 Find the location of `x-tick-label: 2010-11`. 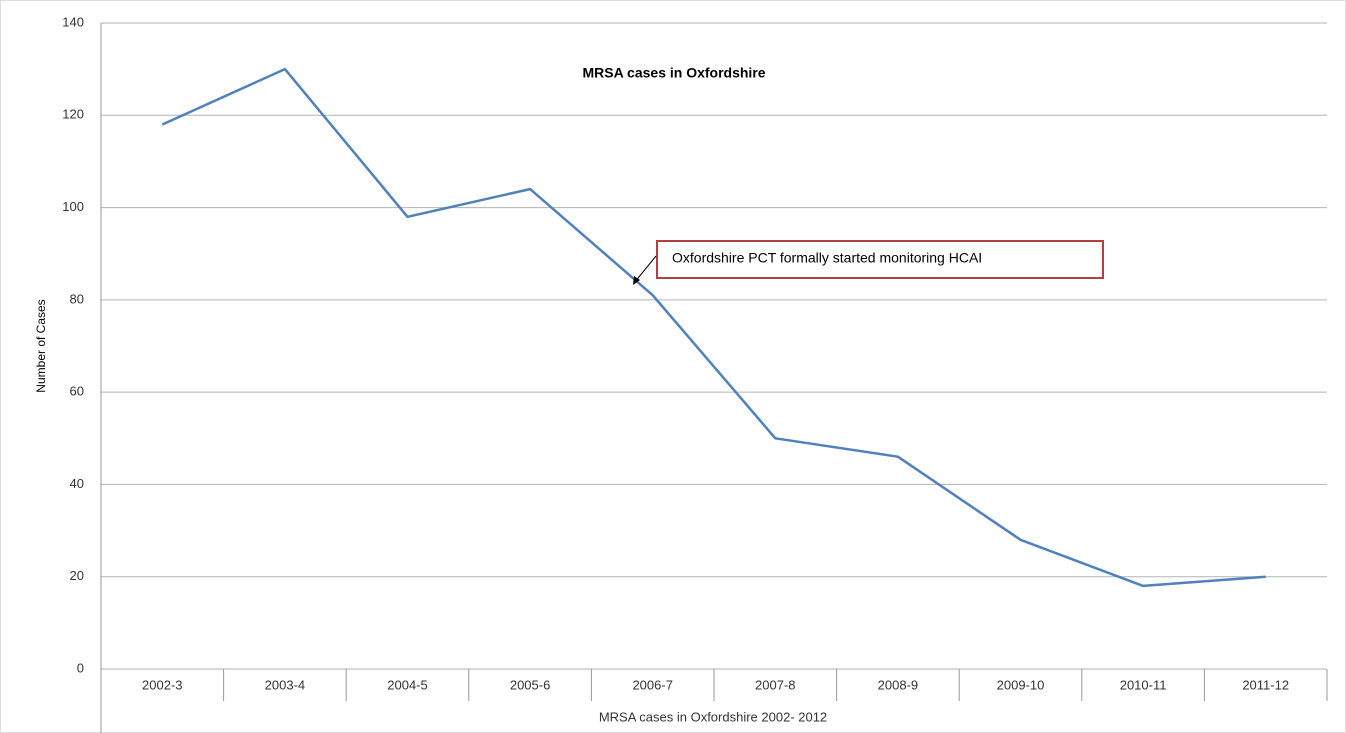

x-tick-label: 2010-11 is located at coordinates (1143, 684).